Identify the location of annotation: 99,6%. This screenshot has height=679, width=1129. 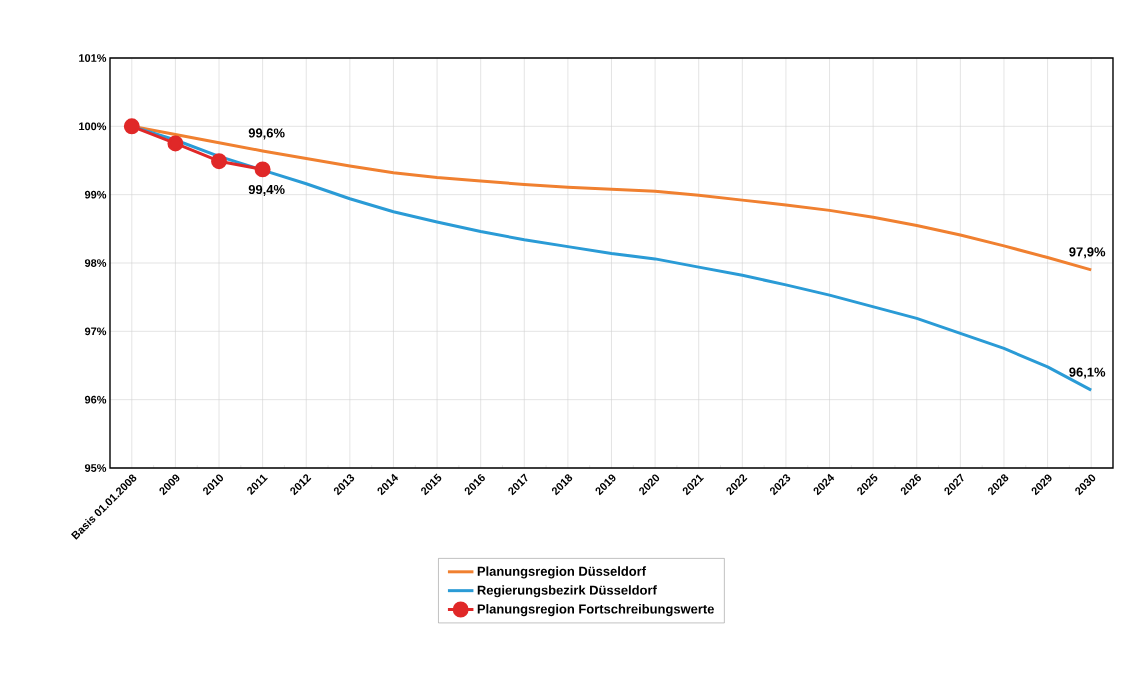
(266, 134).